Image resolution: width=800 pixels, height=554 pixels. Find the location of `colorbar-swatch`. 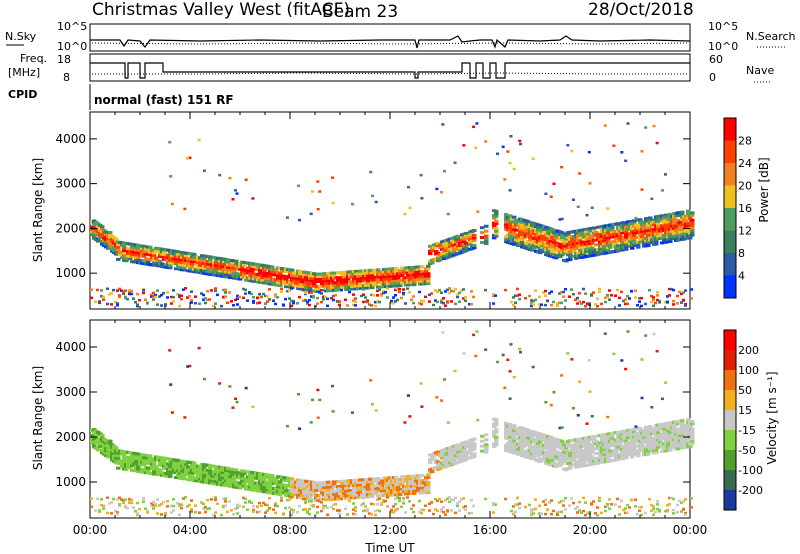

colorbar-swatch is located at coordinates (730, 219).